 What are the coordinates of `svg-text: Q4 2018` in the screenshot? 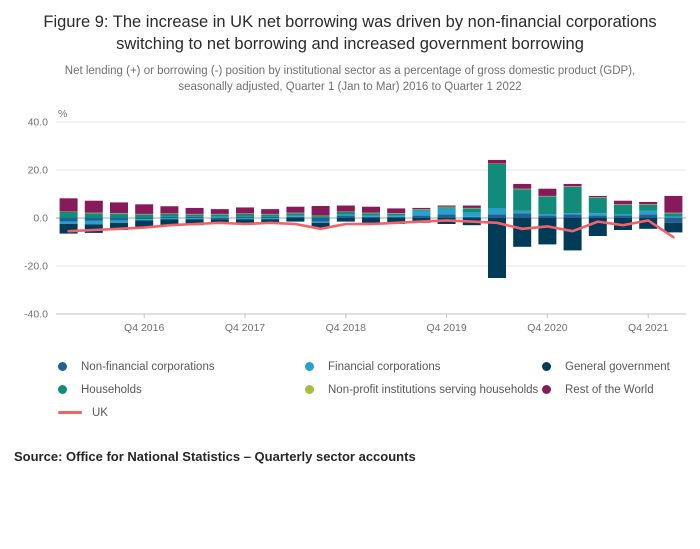 It's located at (346, 328).